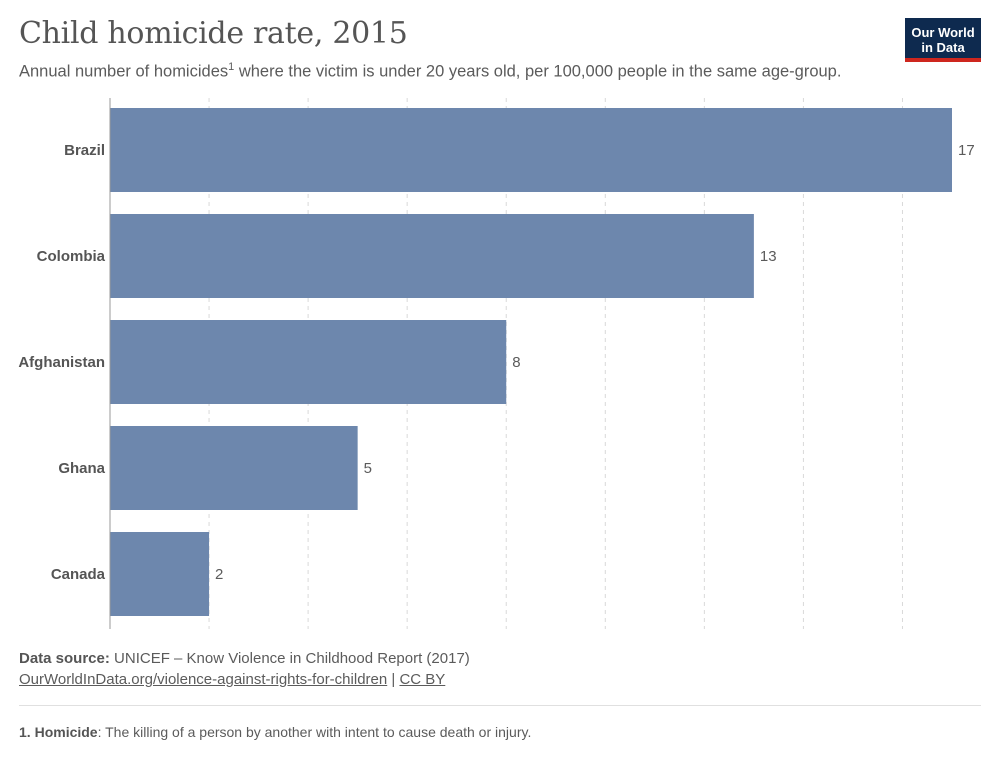 The width and height of the screenshot is (1000, 761). I want to click on logo-line-1: Our World, so click(943, 32).